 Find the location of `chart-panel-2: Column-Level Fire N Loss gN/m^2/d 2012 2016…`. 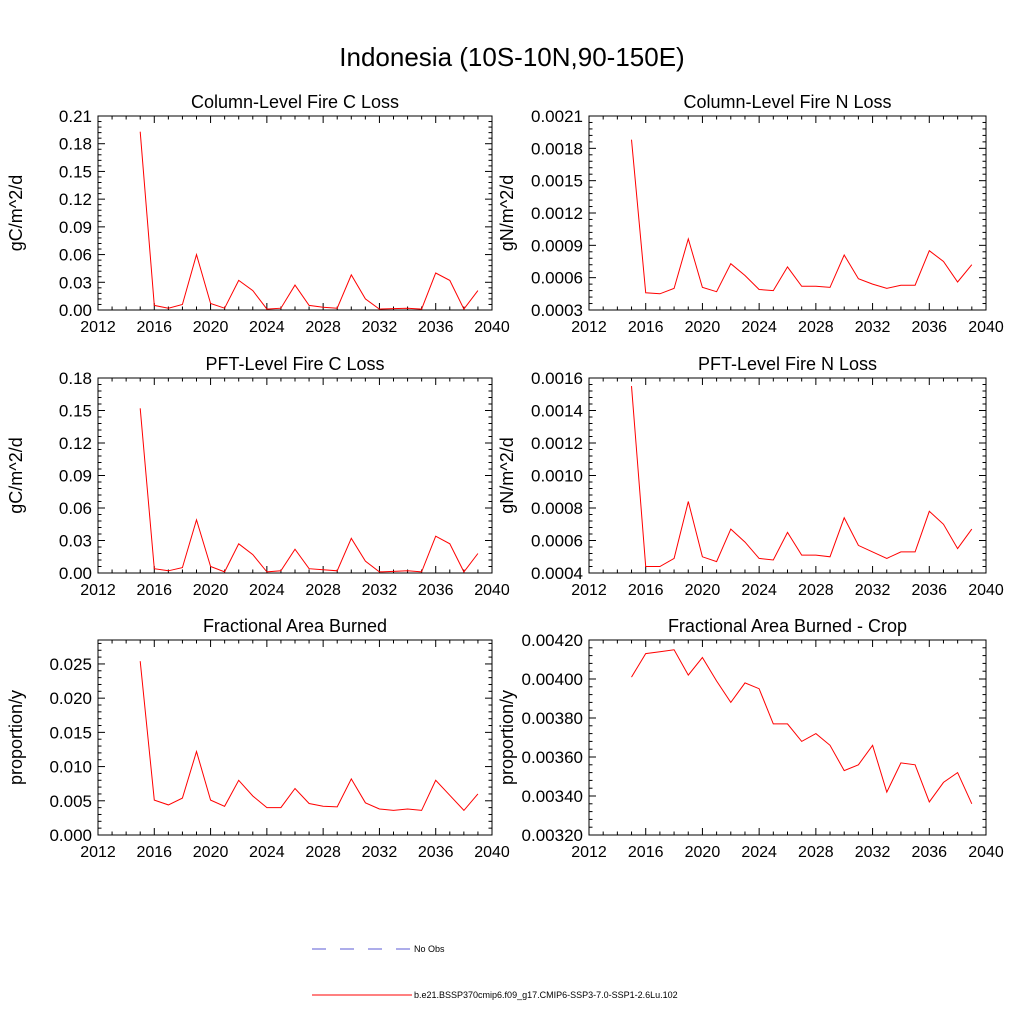

chart-panel-2: Column-Level Fire N Loss gN/m^2/d 2012 2016… is located at coordinates (750, 214).